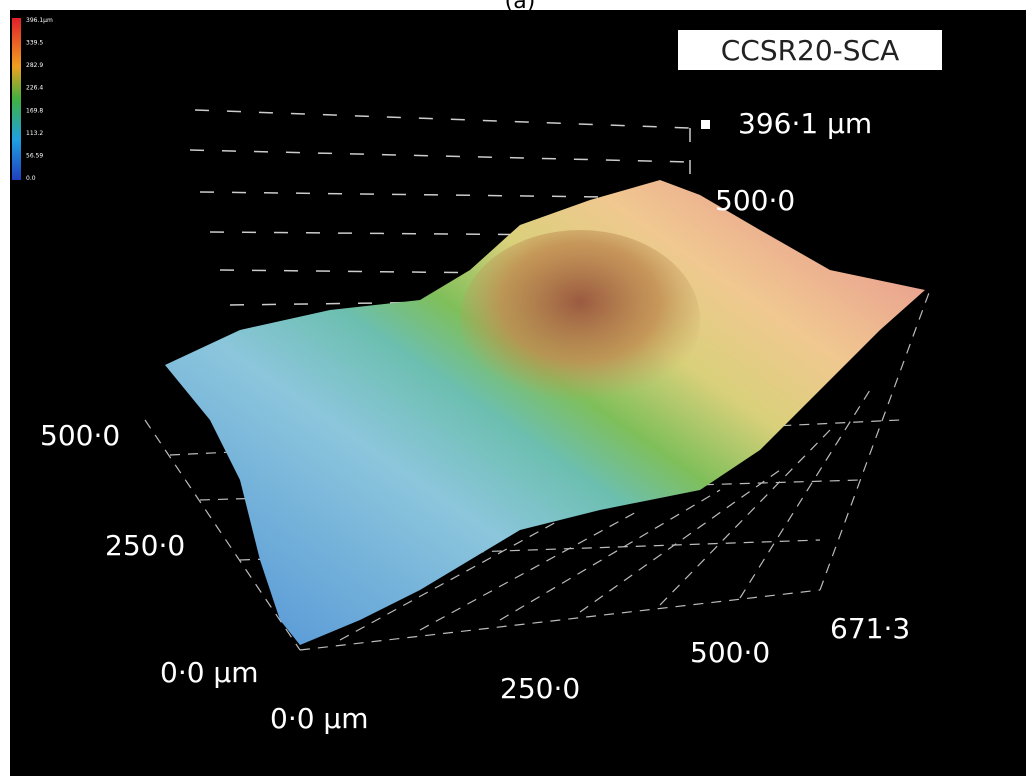  I want to click on color-bar, so click(16, 99).